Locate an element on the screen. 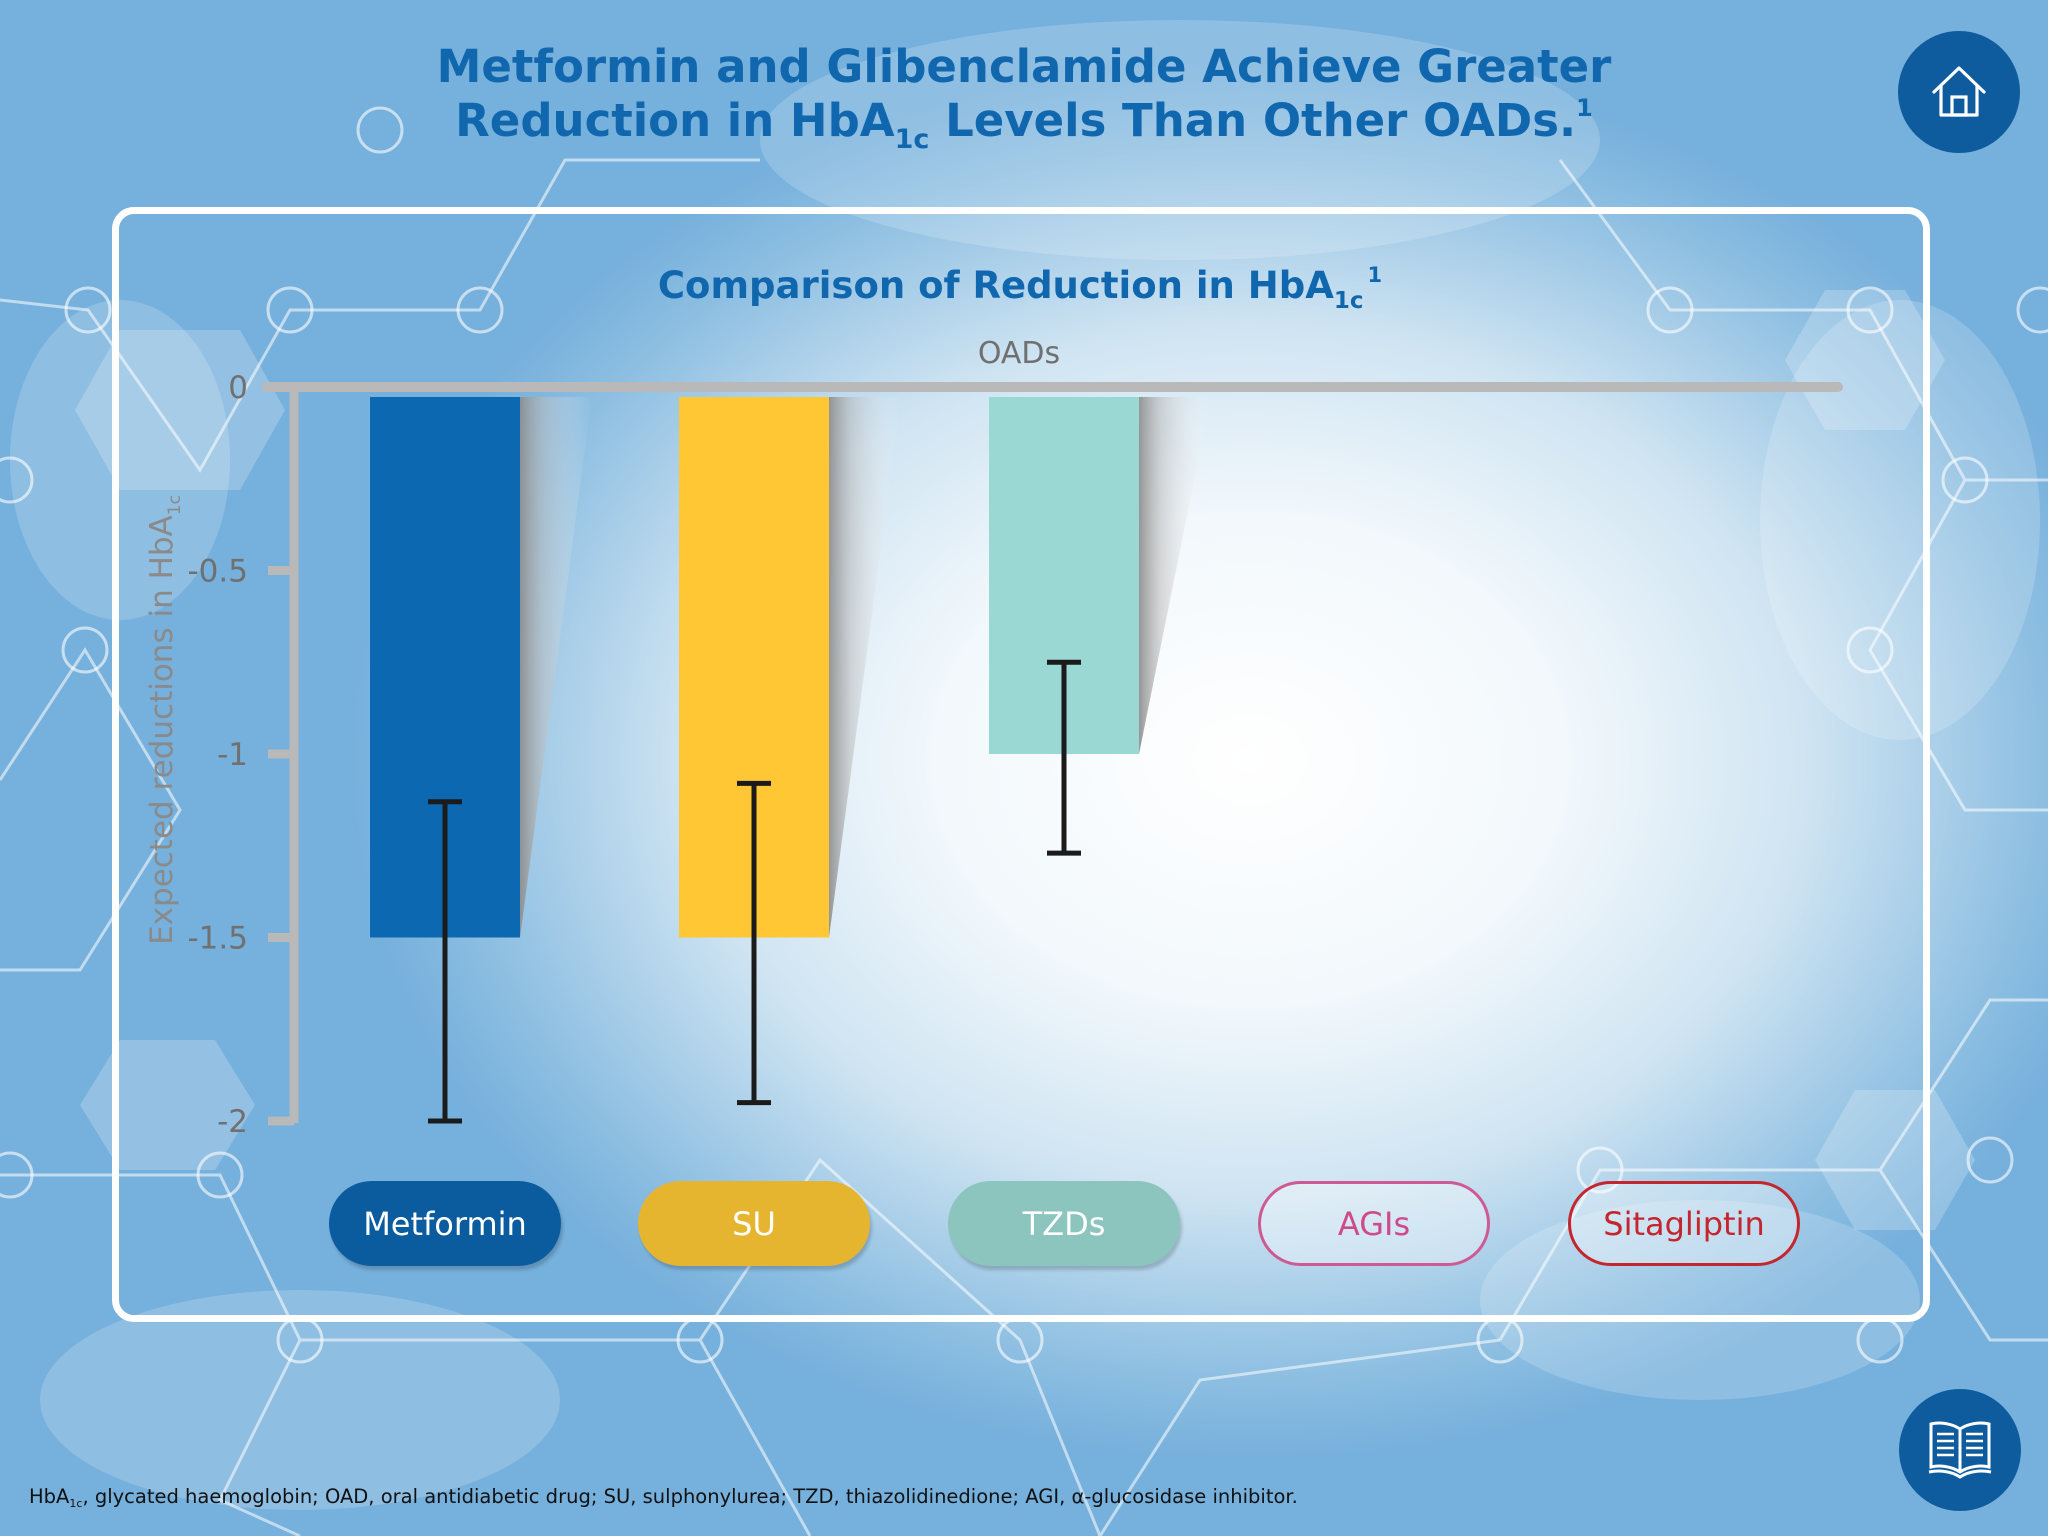 The width and height of the screenshot is (2048, 1536). y-tick-label: -1.5 is located at coordinates (218, 939).